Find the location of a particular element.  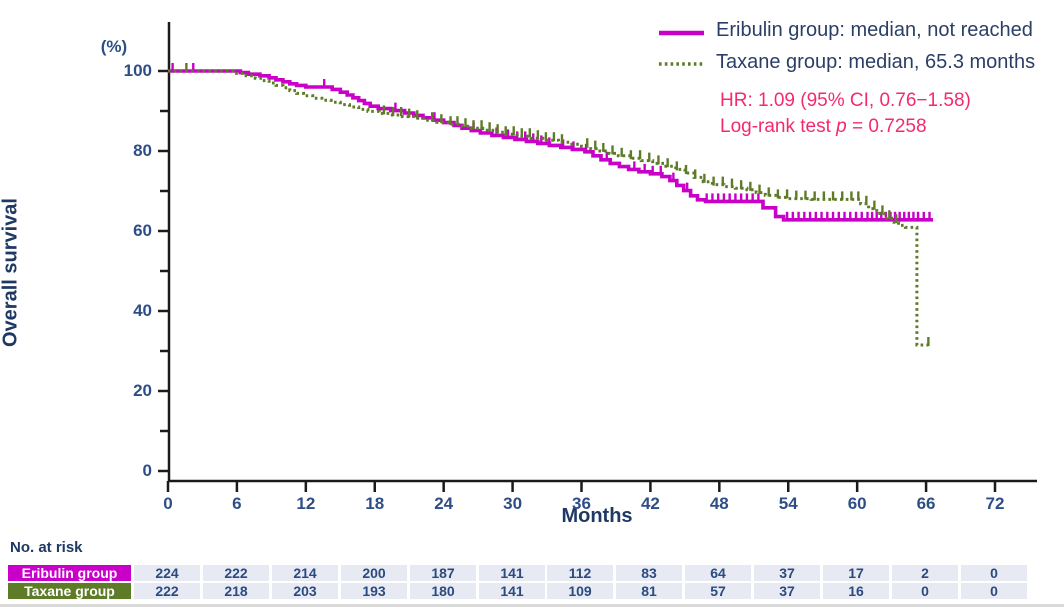

y-tick-label: 20 is located at coordinates (142, 390).